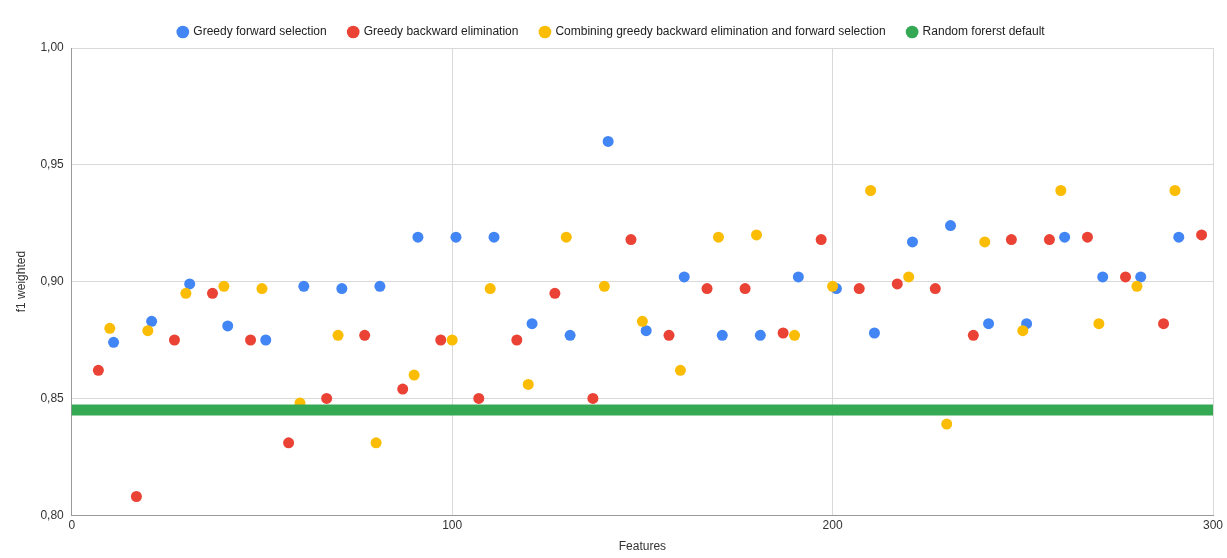  What do you see at coordinates (441, 31) in the screenshot?
I see `legend-label: Greedy backward elimination` at bounding box center [441, 31].